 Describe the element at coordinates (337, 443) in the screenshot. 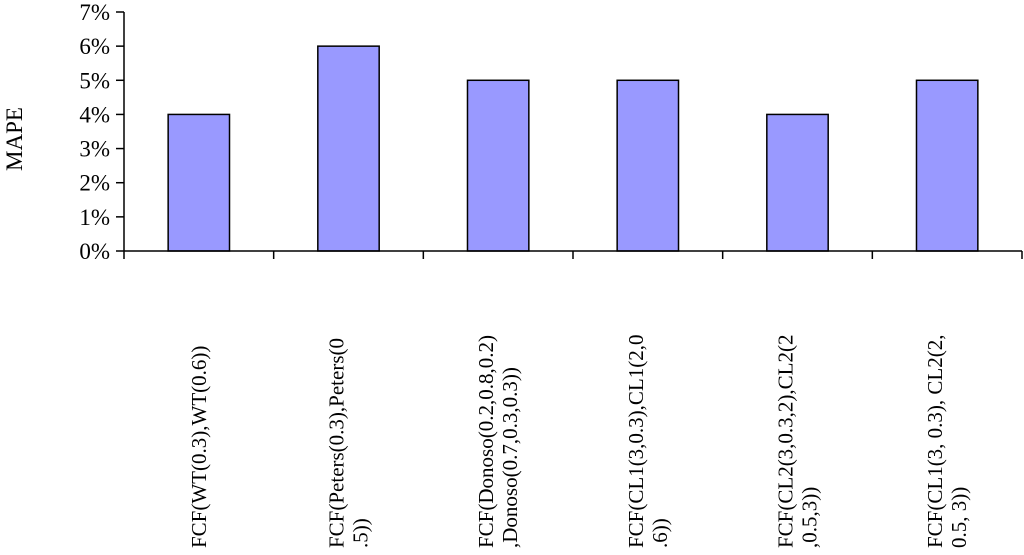

I see `x-category-label: FCF(Peters(0.3),Peters(0` at that location.